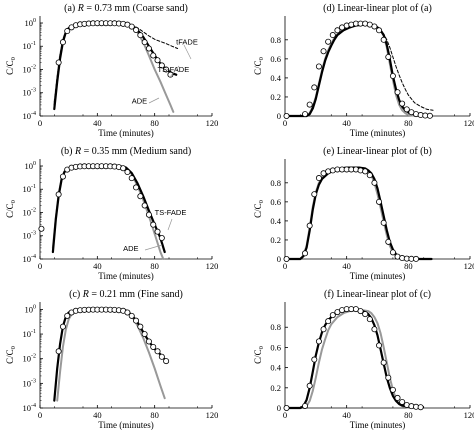  What do you see at coordinates (174, 69) in the screenshot?
I see `annotation-label: TS-FADE` at bounding box center [174, 69].